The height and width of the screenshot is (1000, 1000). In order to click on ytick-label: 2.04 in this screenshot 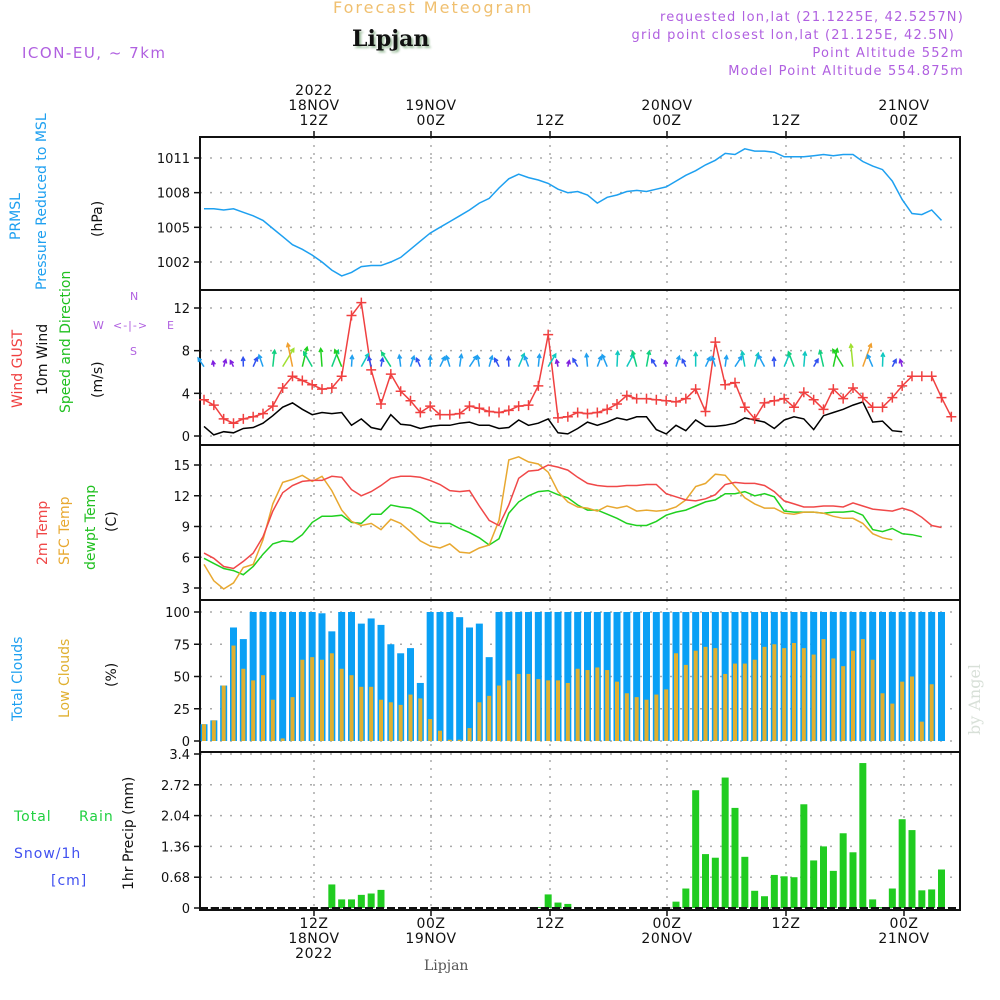, I will do `click(175, 817)`.